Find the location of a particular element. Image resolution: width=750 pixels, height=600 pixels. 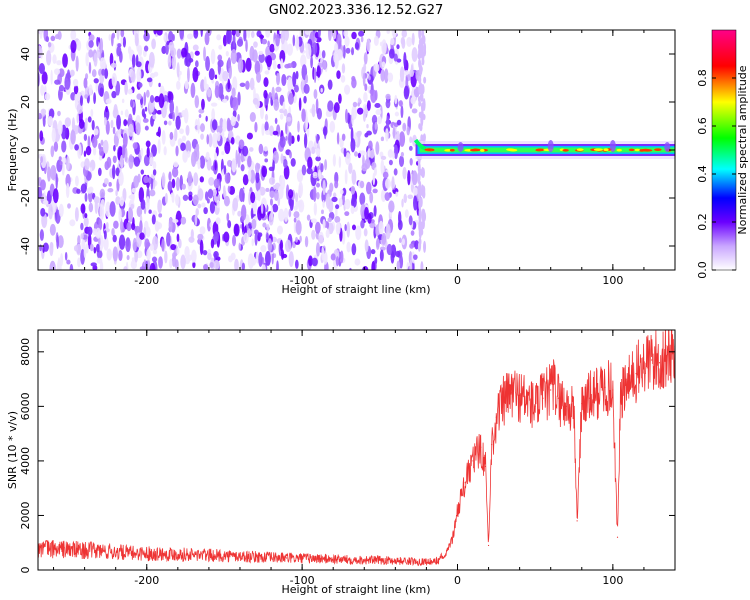

colorbar-label: Normalized spectral amplitude is located at coordinates (742, 149).